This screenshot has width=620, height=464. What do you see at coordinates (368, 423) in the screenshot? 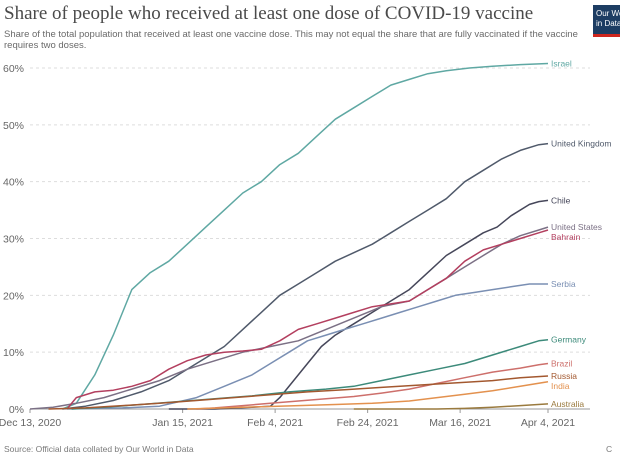
I see `x-tick-label: Feb 24, 2021` at bounding box center [368, 423].